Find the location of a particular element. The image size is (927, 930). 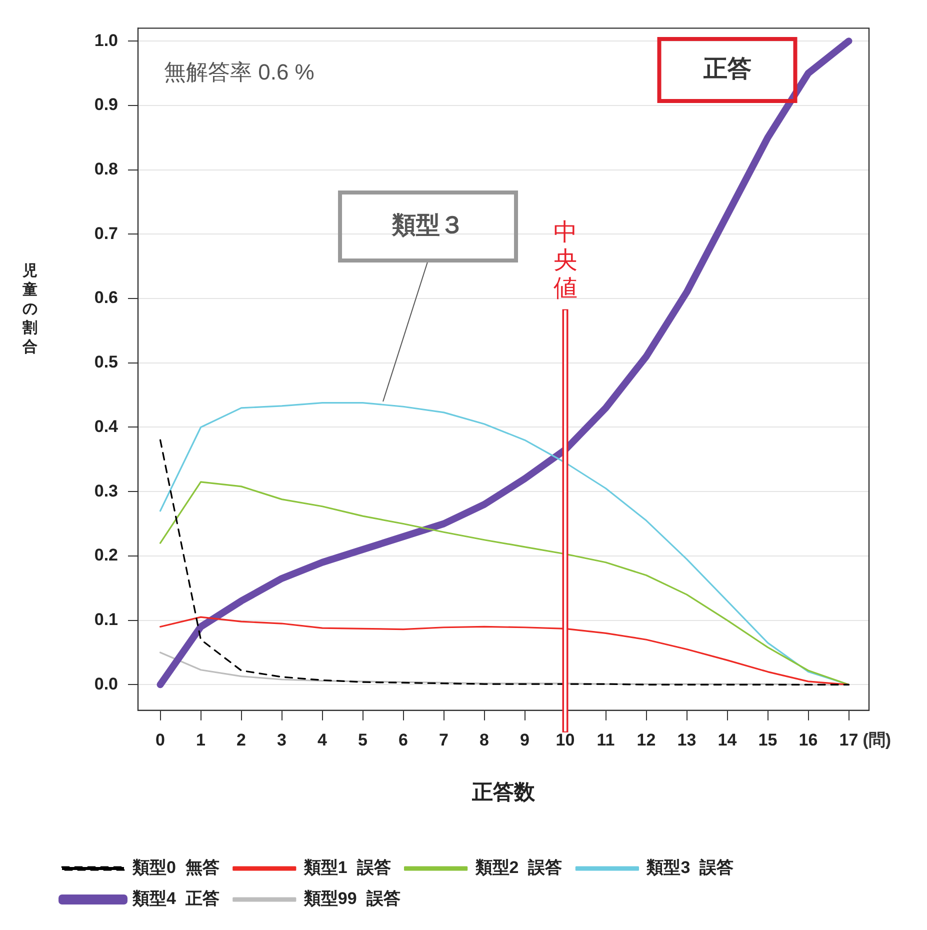

x-tick-label: 11 is located at coordinates (605, 740).